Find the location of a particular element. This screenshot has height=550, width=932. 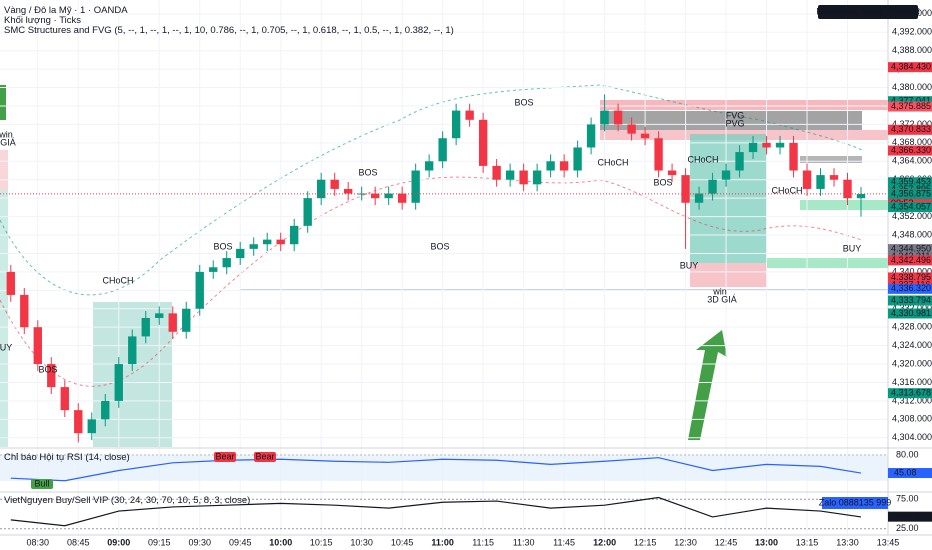

x-tick-label: 09:15 is located at coordinates (159, 542).